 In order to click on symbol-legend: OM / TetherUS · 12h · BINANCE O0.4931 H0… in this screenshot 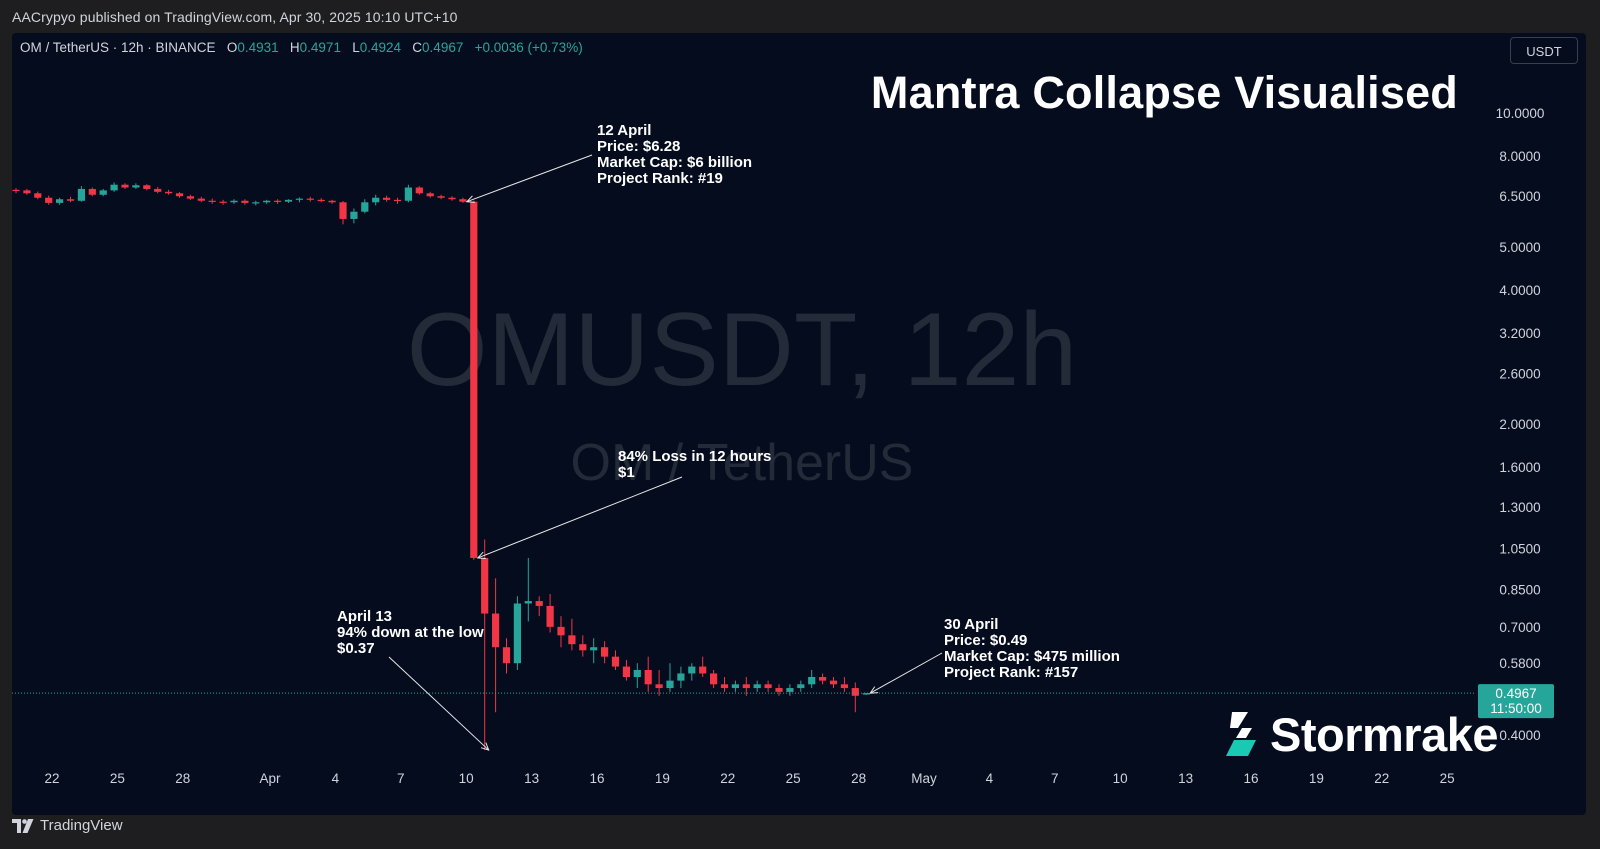, I will do `click(301, 47)`.